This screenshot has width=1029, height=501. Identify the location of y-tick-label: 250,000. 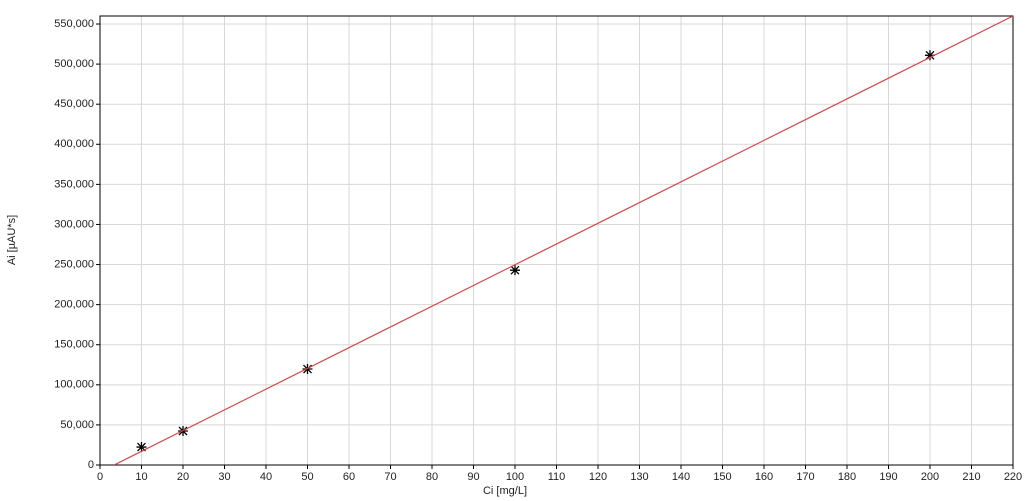
(74, 264).